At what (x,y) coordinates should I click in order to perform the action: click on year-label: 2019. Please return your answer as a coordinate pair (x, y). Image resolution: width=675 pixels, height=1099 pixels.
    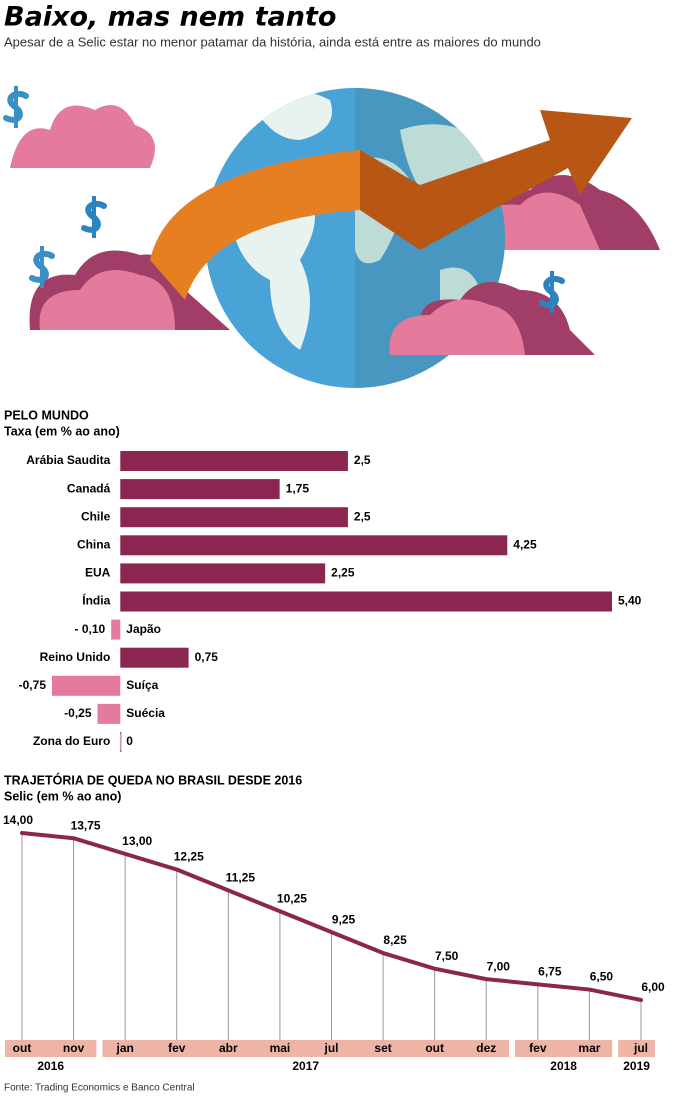
    Looking at the image, I should click on (636, 1066).